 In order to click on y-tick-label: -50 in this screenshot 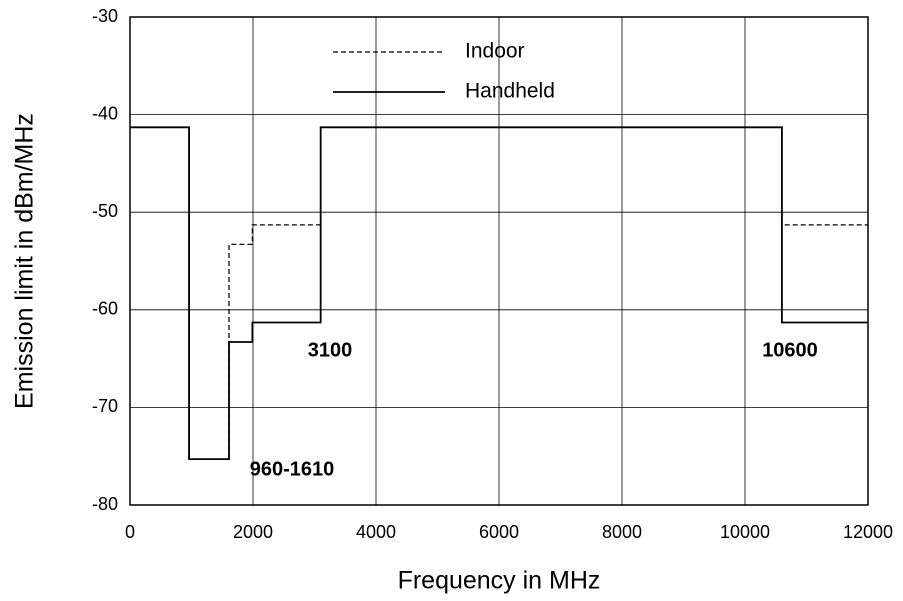, I will do `click(105, 211)`.